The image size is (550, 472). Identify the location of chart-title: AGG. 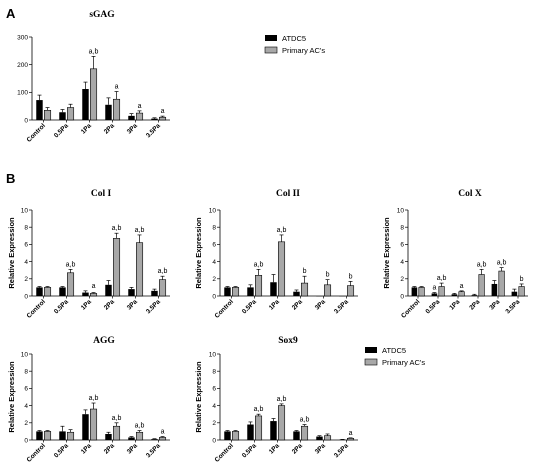
(104, 341).